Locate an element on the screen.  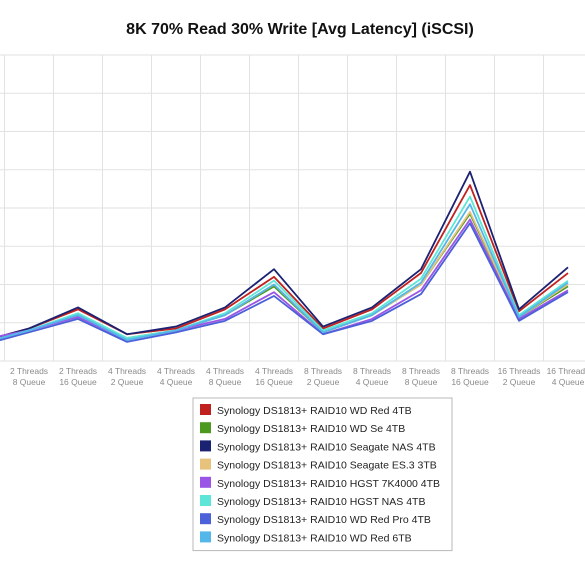
legend-label: Synology DS1813+ RAID10 WD Se 4TB is located at coordinates (311, 429).